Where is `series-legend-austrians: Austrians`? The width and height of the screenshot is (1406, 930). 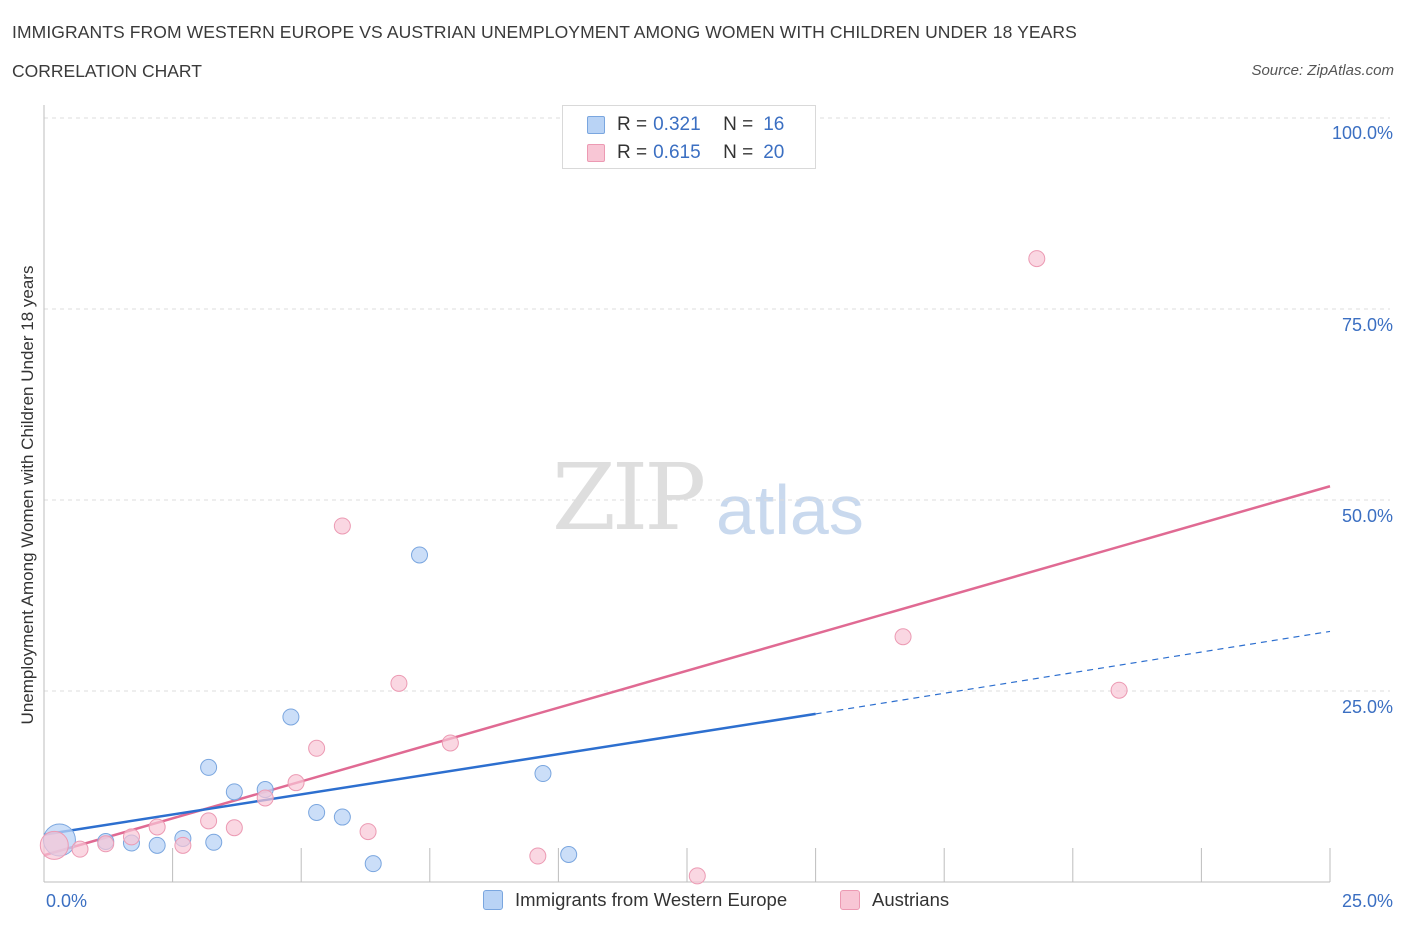 series-legend-austrians: Austrians is located at coordinates (894, 900).